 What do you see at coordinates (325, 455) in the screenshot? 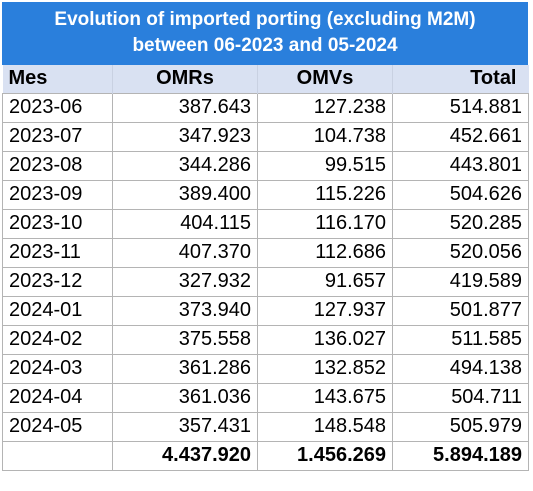
I see `total-cell-omvs: 1.456.269` at bounding box center [325, 455].